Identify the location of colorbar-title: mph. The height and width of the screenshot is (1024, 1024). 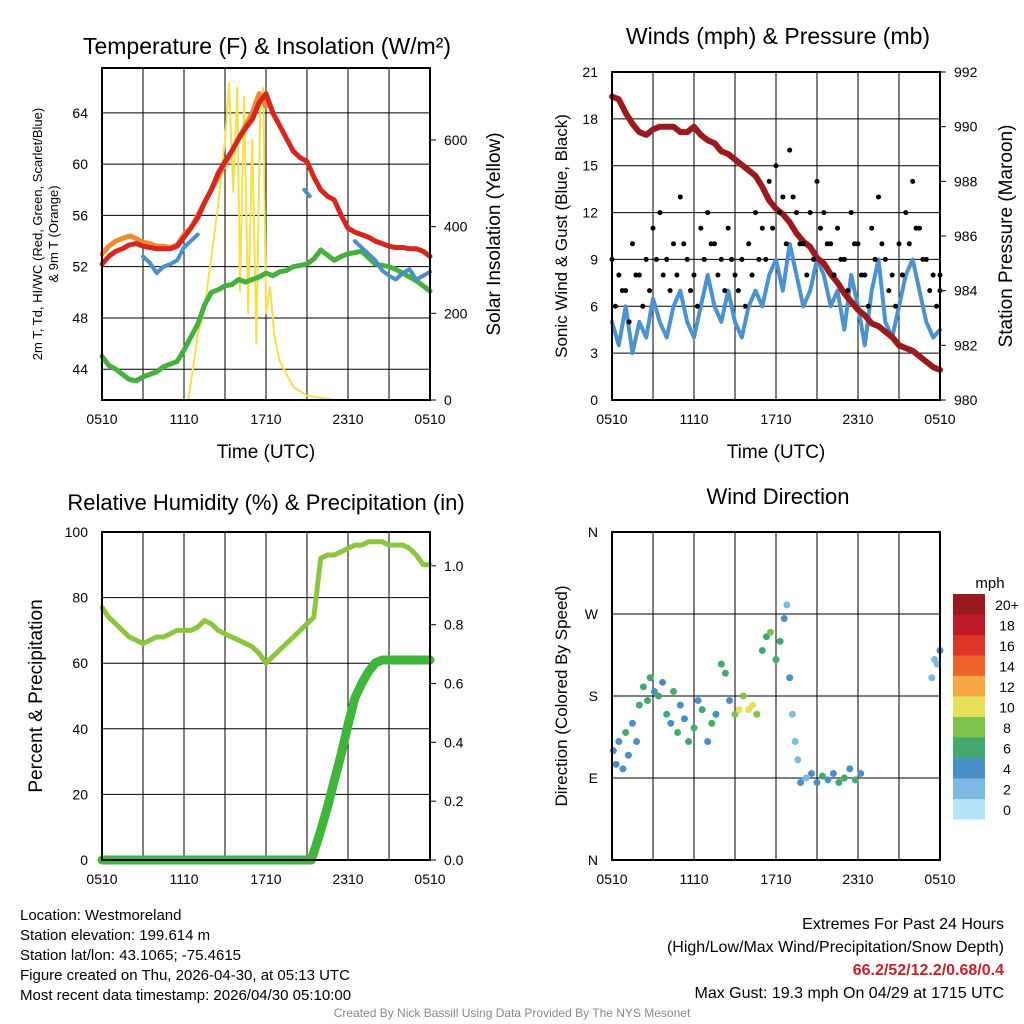
(989, 583).